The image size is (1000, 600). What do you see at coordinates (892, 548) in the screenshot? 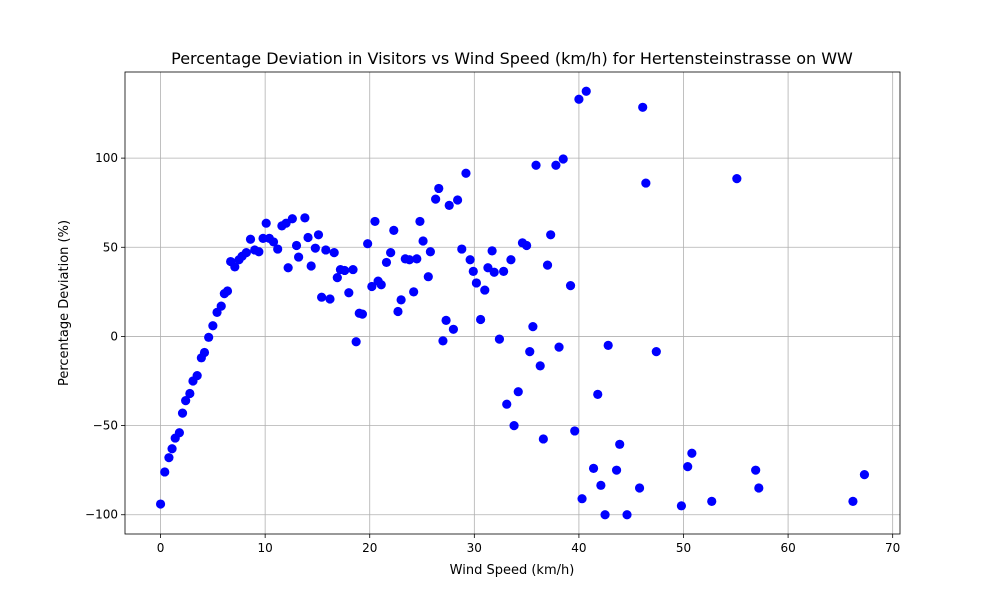
I see `x-tick-label: 70` at bounding box center [892, 548].